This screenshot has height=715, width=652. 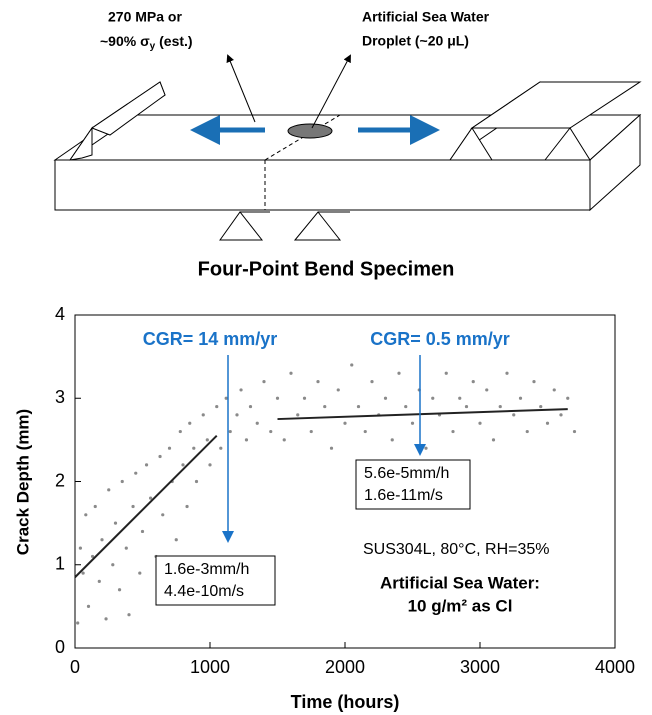 What do you see at coordinates (22, 482) in the screenshot?
I see `y-axis-title: Crack Depth (mm)` at bounding box center [22, 482].